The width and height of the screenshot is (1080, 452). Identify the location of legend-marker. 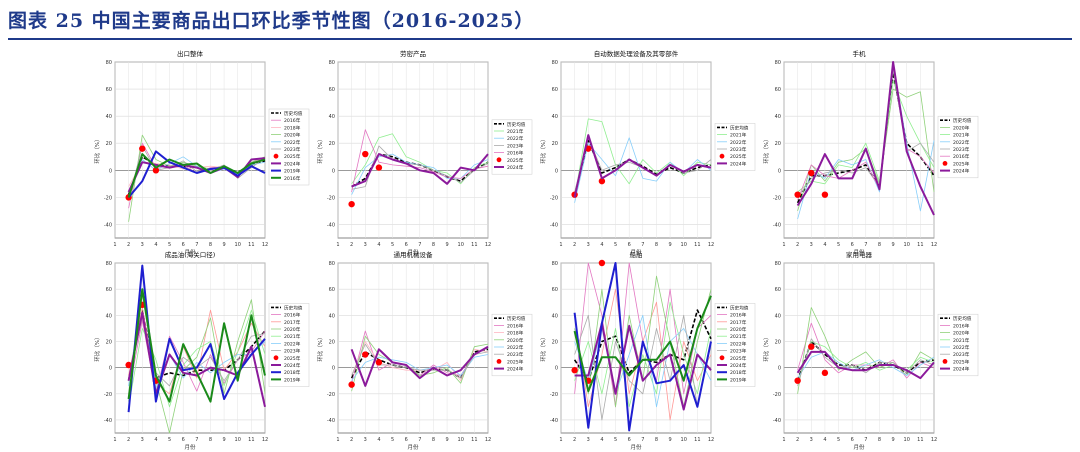
(722, 156).